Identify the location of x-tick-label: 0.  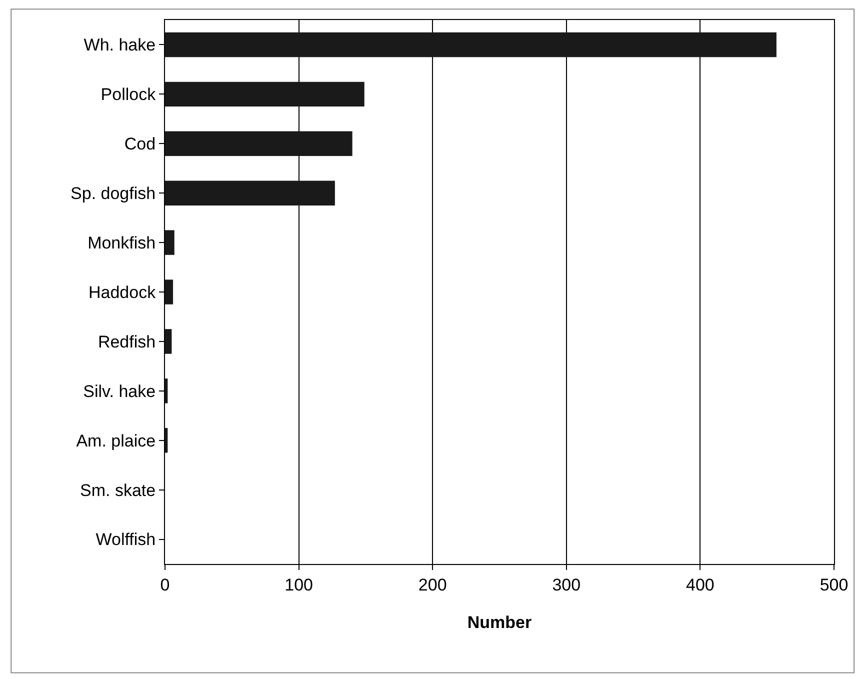
(165, 584).